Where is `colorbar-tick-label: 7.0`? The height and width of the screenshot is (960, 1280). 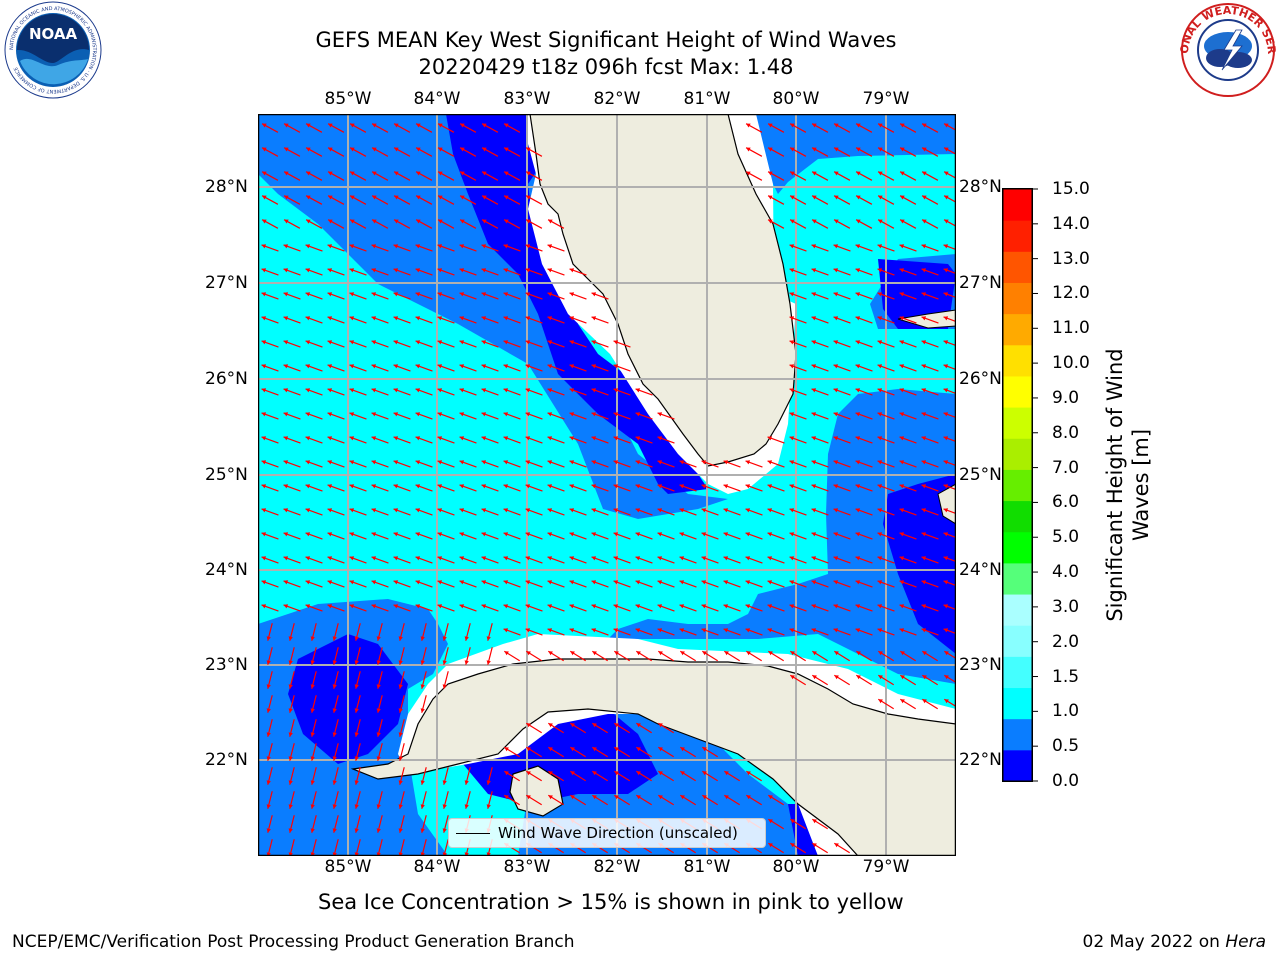 colorbar-tick-label: 7.0 is located at coordinates (1066, 467).